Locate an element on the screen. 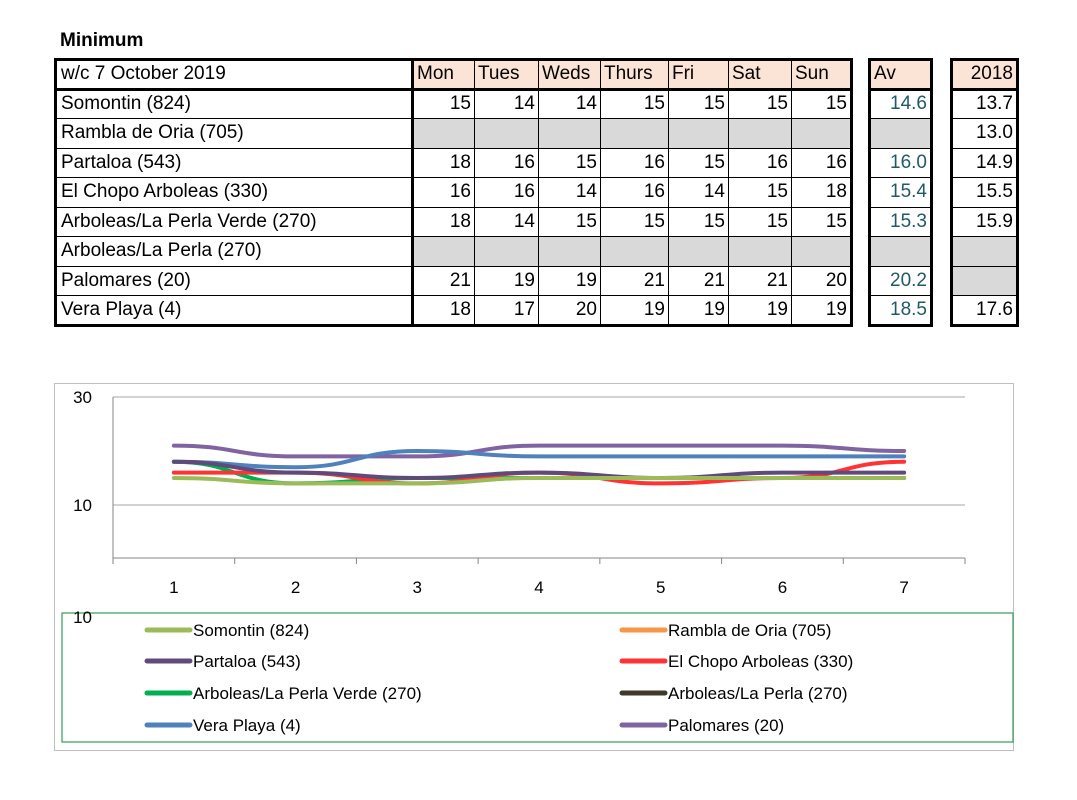 The width and height of the screenshot is (1077, 800). previous-year-cell: 14.9 is located at coordinates (984, 162).